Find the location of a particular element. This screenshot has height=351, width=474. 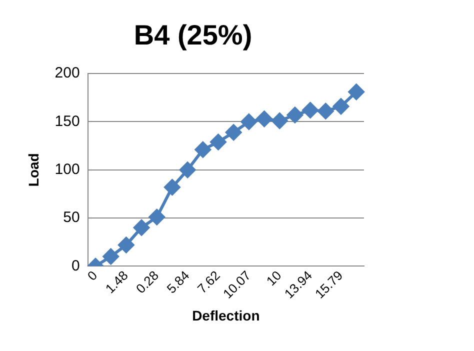

x-tick-label: 0.28 is located at coordinates (147, 282).